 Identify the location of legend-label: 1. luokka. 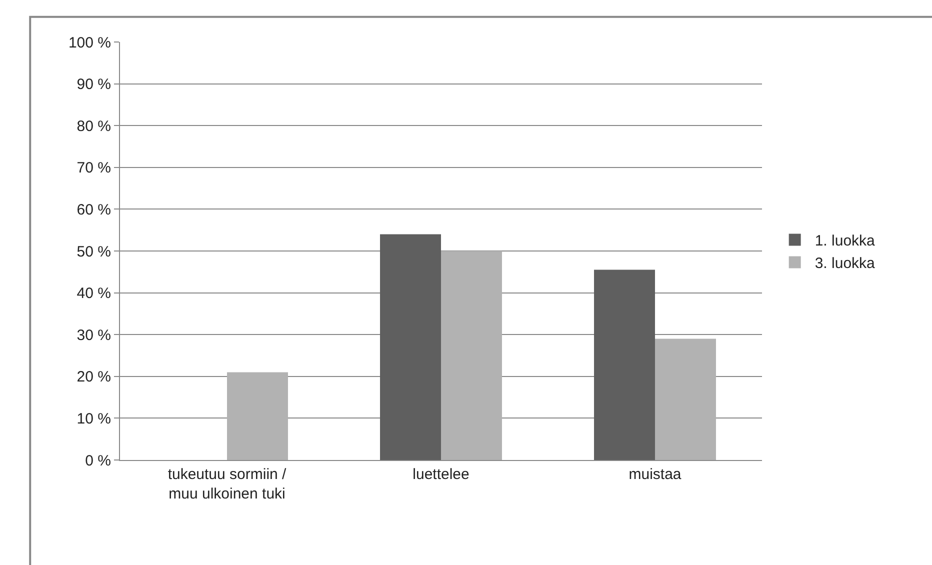
(845, 241).